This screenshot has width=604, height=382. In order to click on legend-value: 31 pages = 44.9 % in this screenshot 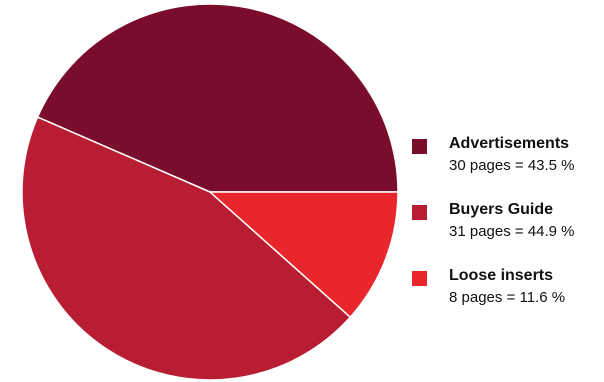, I will do `click(512, 231)`.